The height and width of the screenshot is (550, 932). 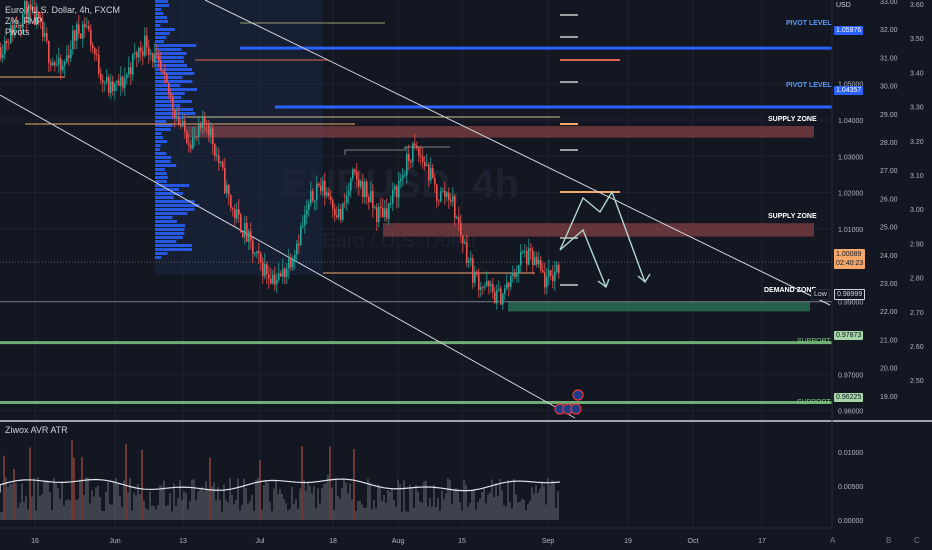 What do you see at coordinates (578, 395) in the screenshot?
I see `economic-event-icon` at bounding box center [578, 395].